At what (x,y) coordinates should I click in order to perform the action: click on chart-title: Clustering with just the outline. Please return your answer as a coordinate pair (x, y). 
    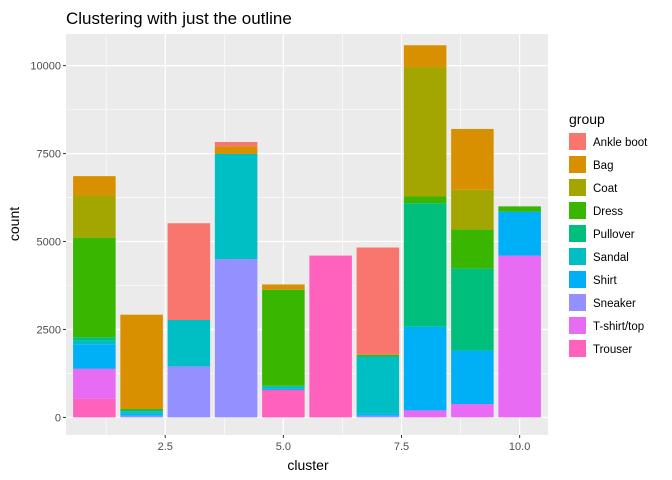
    Looking at the image, I should click on (179, 18).